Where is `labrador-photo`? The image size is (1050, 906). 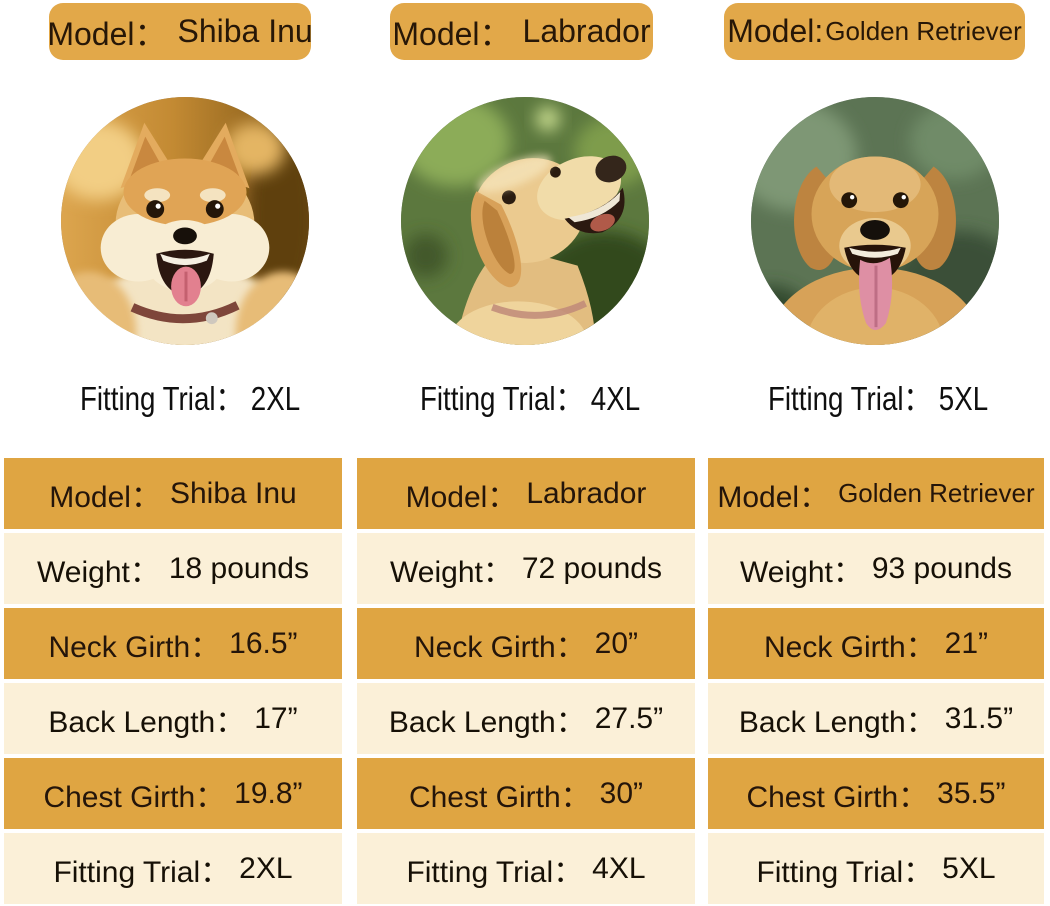
labrador-photo is located at coordinates (525, 221).